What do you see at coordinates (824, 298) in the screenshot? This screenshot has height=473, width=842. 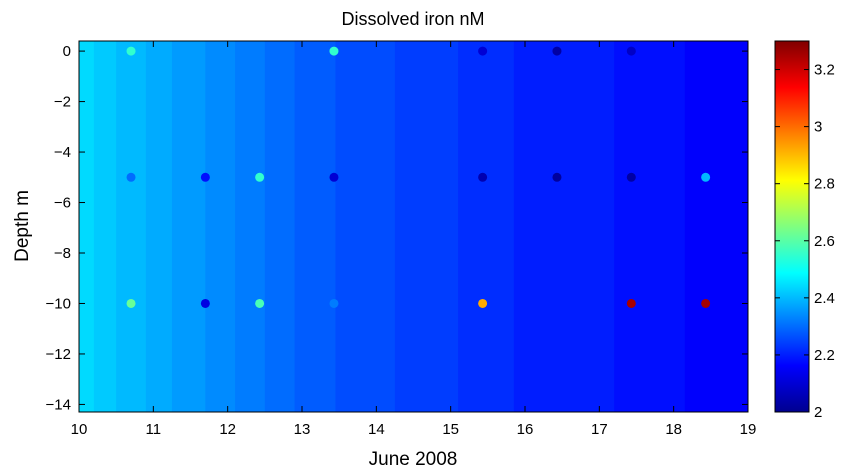 I see `colorbar-tick-label: 2.4` at bounding box center [824, 298].